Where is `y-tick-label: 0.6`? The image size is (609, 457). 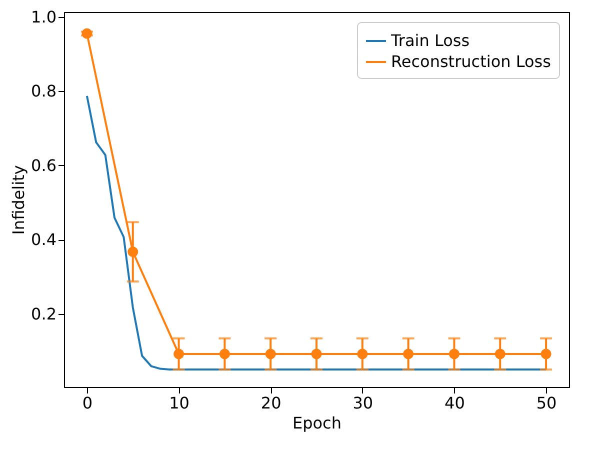 y-tick-label: 0.6 is located at coordinates (43, 165).